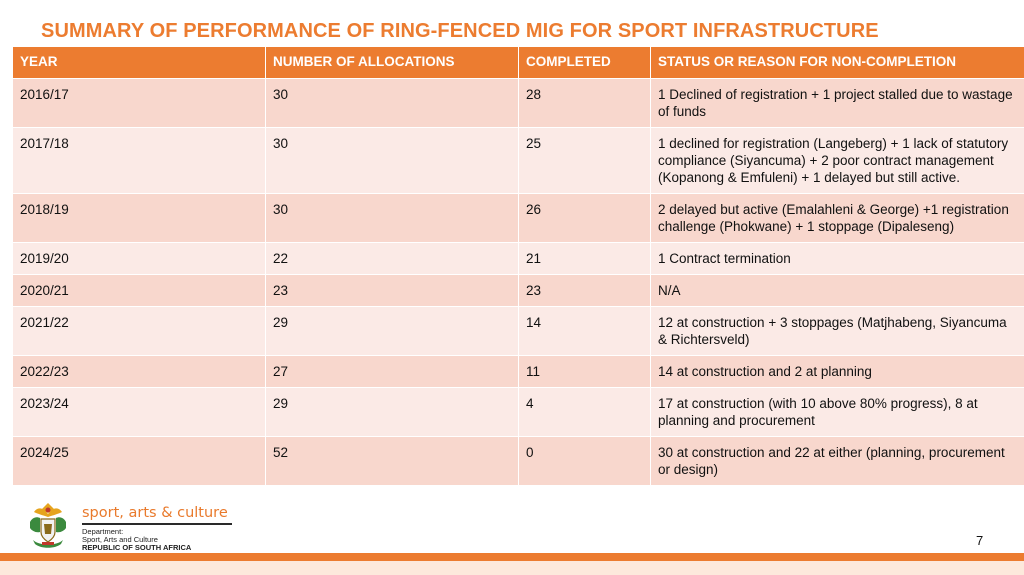  Describe the element at coordinates (584, 412) in the screenshot. I see `cell-completed: 4` at that location.